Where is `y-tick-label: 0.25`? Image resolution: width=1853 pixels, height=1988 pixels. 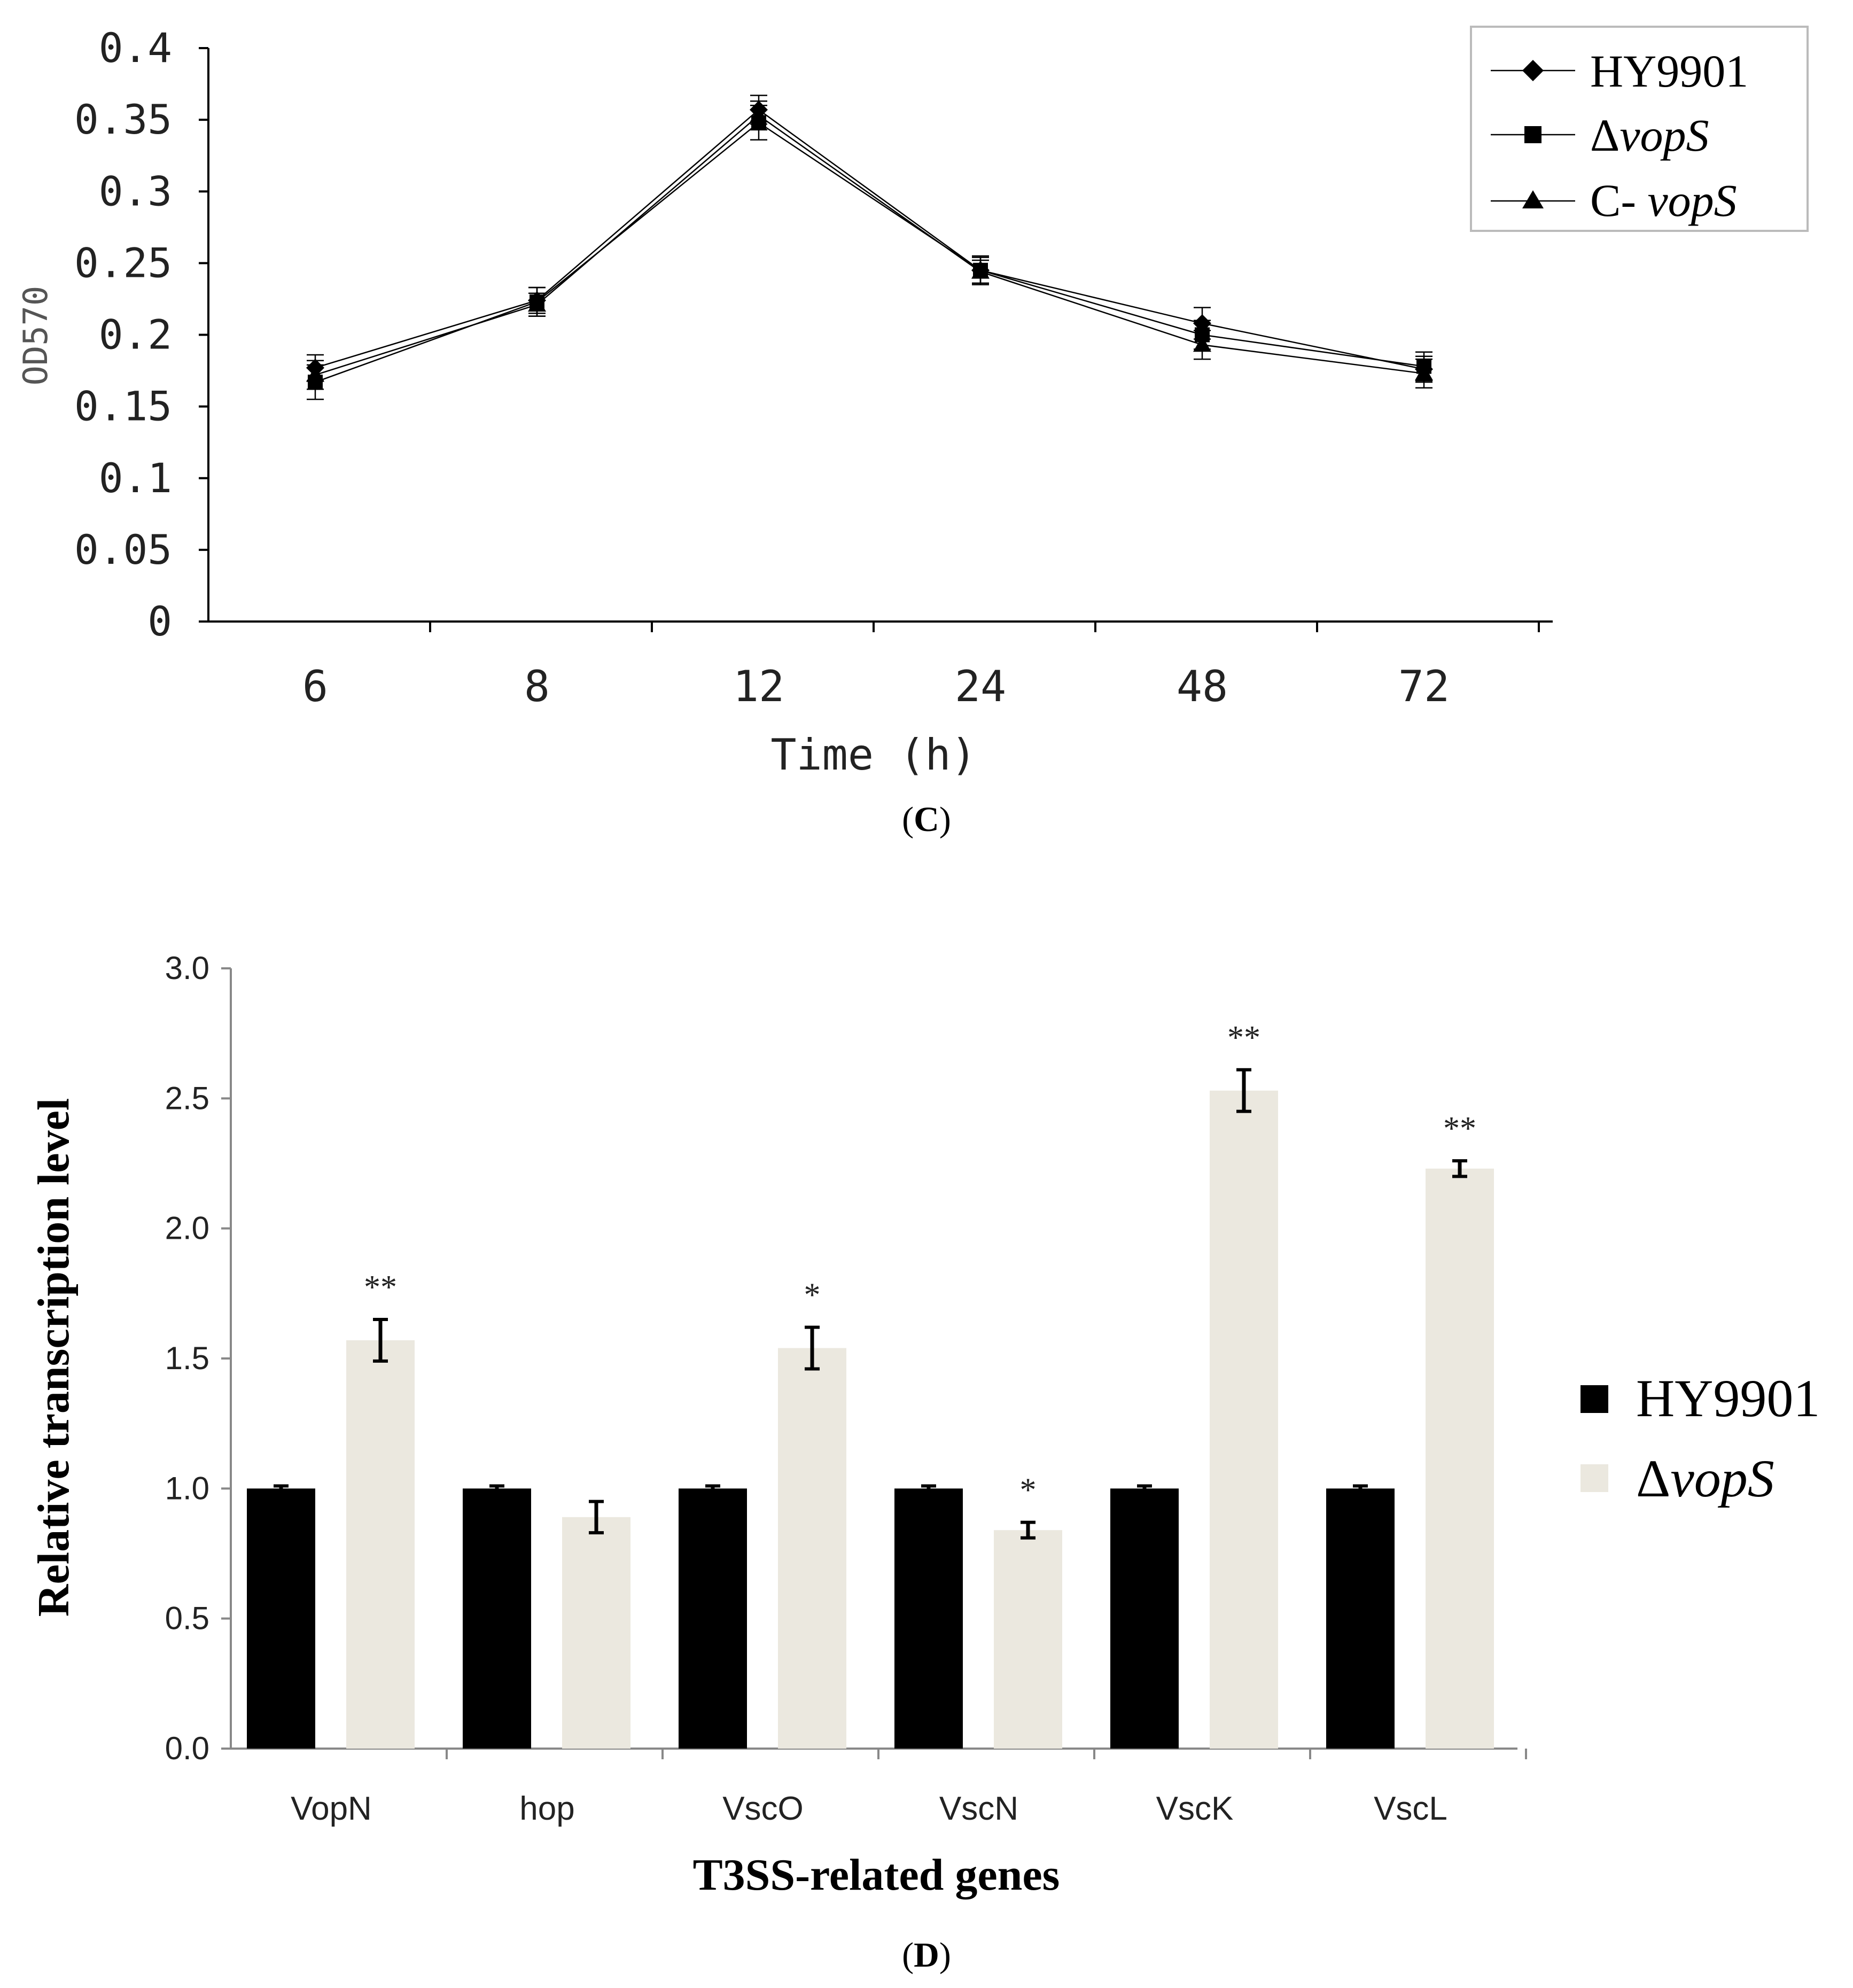 y-tick-label: 0.25 is located at coordinates (123, 262).